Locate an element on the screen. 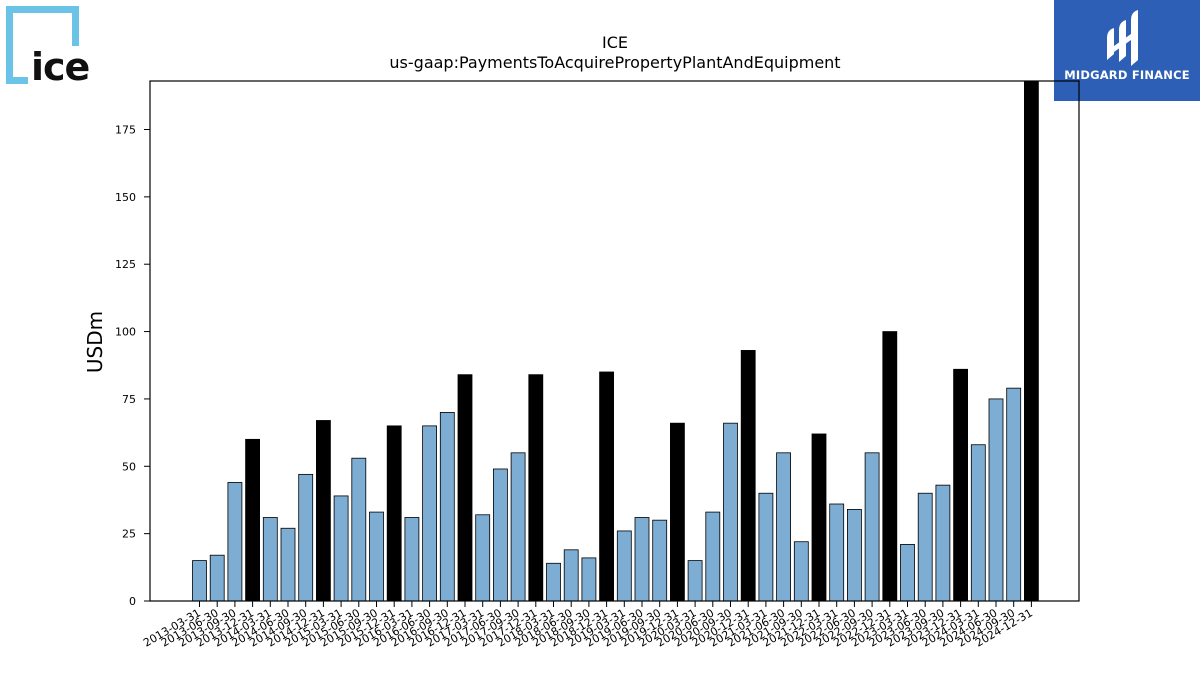 This screenshot has width=1200, height=675. ice-logo-text: ice is located at coordinates (60, 67).